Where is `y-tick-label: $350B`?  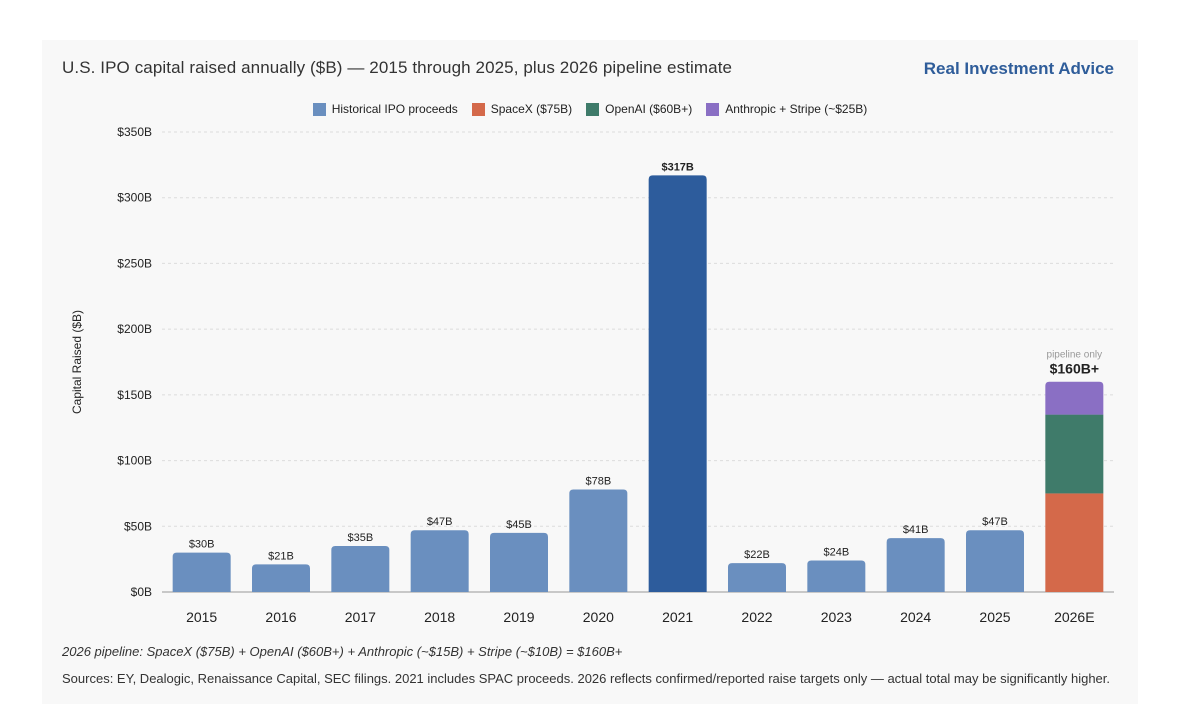 y-tick-label: $350B is located at coordinates (134, 132).